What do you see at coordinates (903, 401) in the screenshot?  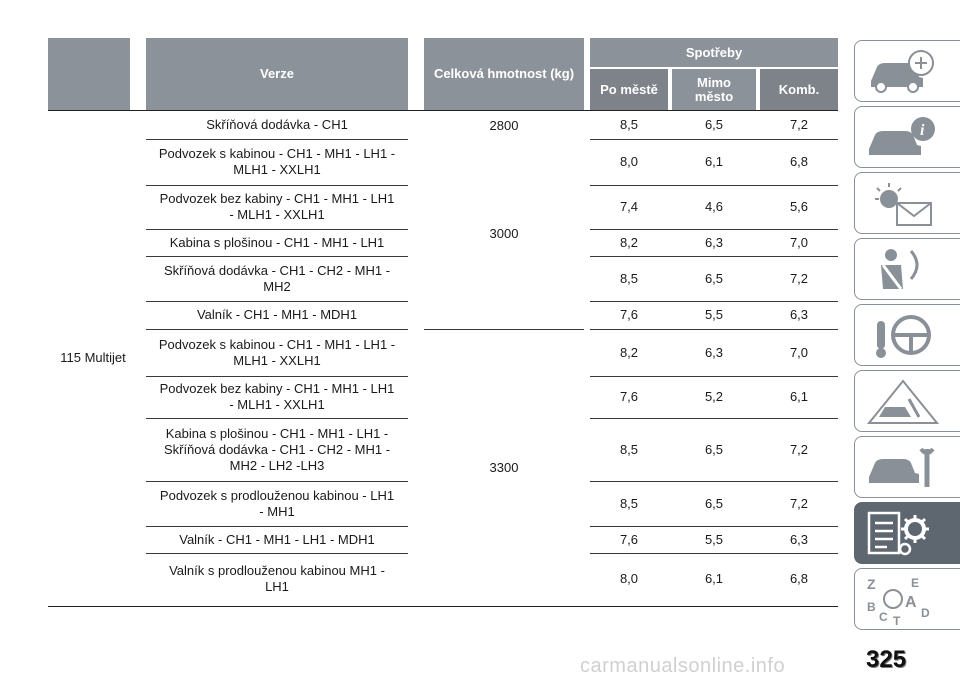 I see `car-warning-triangle-icon` at bounding box center [903, 401].